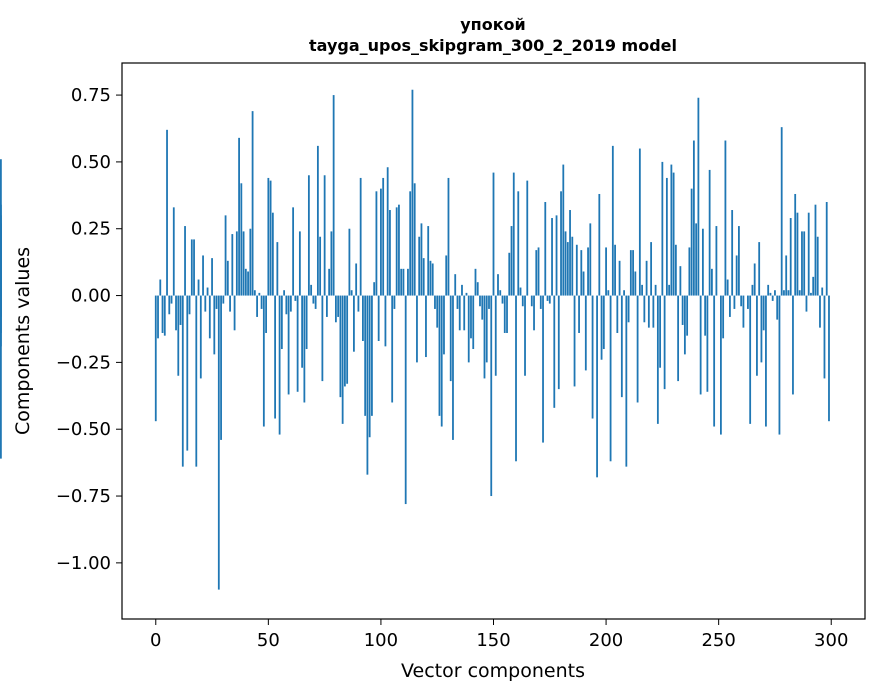 The height and width of the screenshot is (696, 880). Describe the element at coordinates (381, 640) in the screenshot. I see `x-tick-label: 100` at that location.